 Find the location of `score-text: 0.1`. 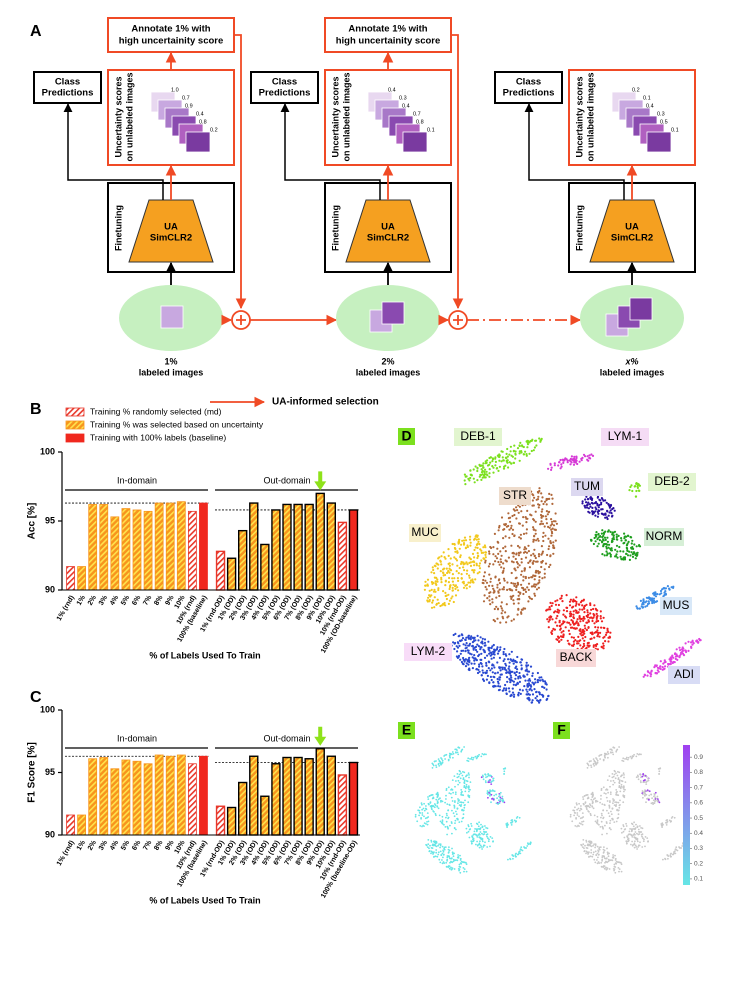

score-text: 0.1 is located at coordinates (431, 130).